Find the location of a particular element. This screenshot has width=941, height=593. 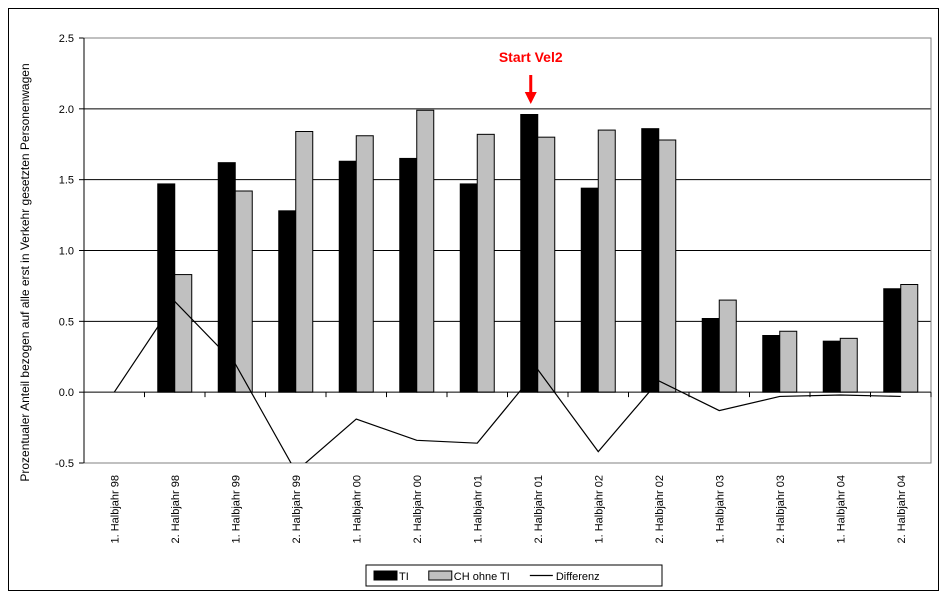

x-tick-label: 1. Halbjahr 99 is located at coordinates (236, 509).